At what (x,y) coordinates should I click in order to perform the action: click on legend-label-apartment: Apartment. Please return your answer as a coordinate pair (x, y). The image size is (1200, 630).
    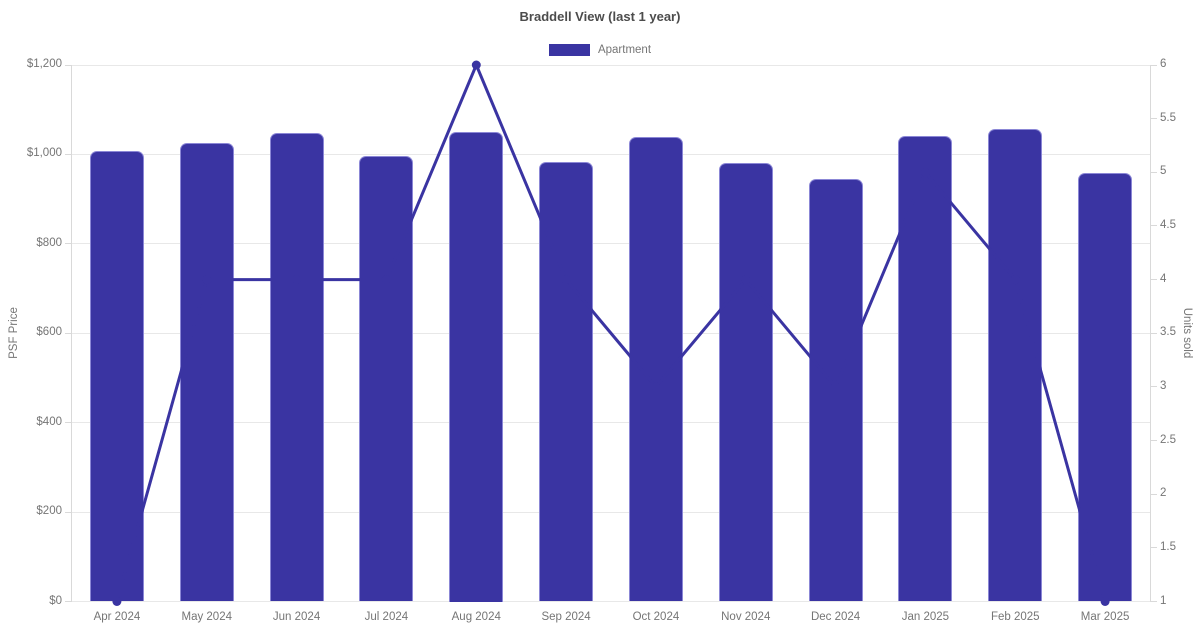
    Looking at the image, I should click on (624, 50).